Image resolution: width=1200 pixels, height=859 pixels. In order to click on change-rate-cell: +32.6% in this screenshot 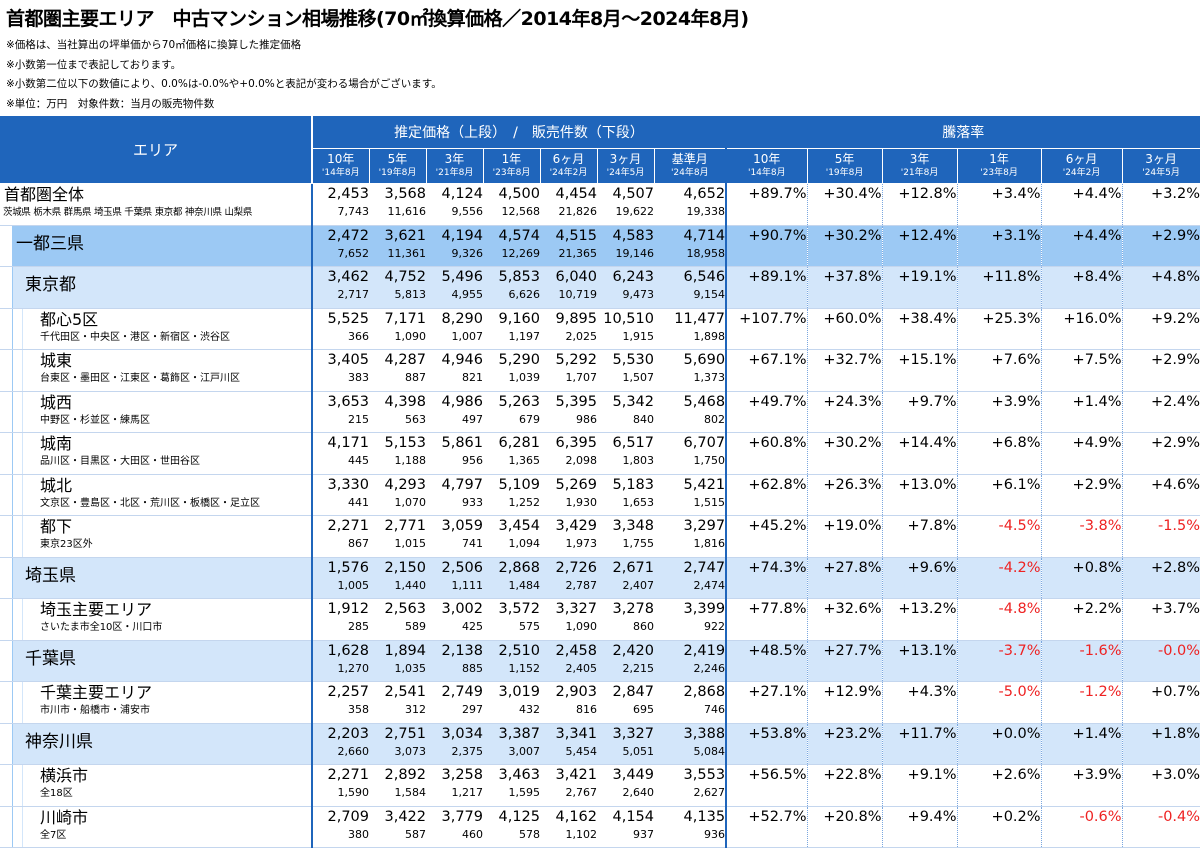, I will do `click(845, 619)`.